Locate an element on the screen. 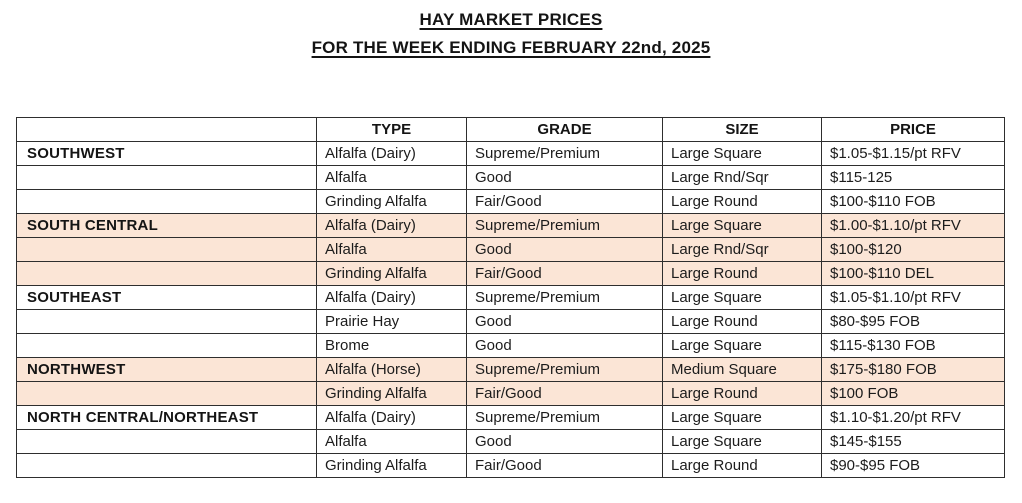 This screenshot has height=503, width=1022. table-header-row: TYPE GRADE SIZE PRICE is located at coordinates (510, 129).